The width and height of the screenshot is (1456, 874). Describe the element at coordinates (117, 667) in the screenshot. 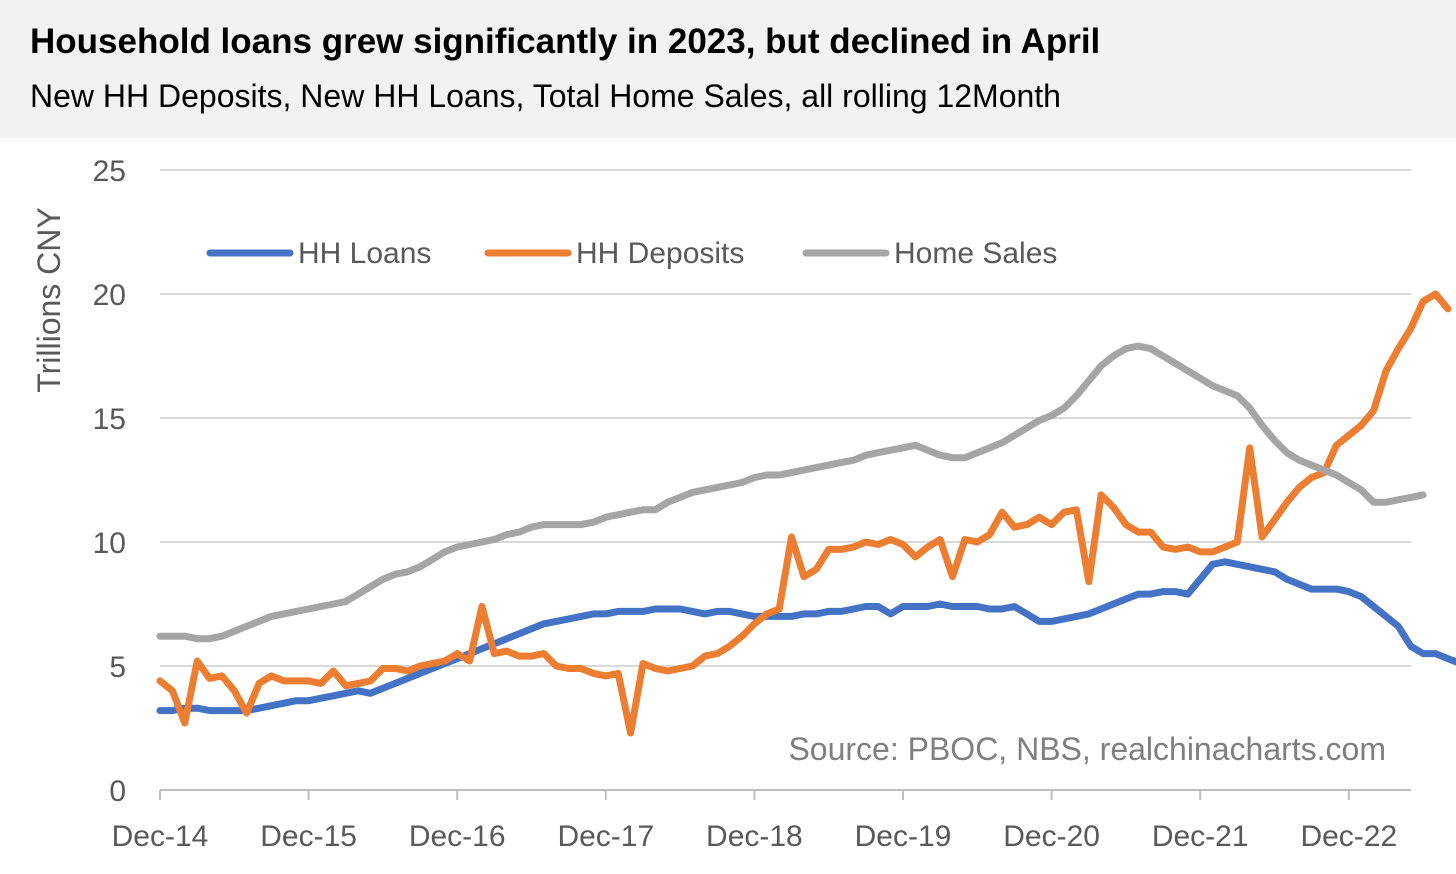

I see `y-tick-label: 5` at that location.